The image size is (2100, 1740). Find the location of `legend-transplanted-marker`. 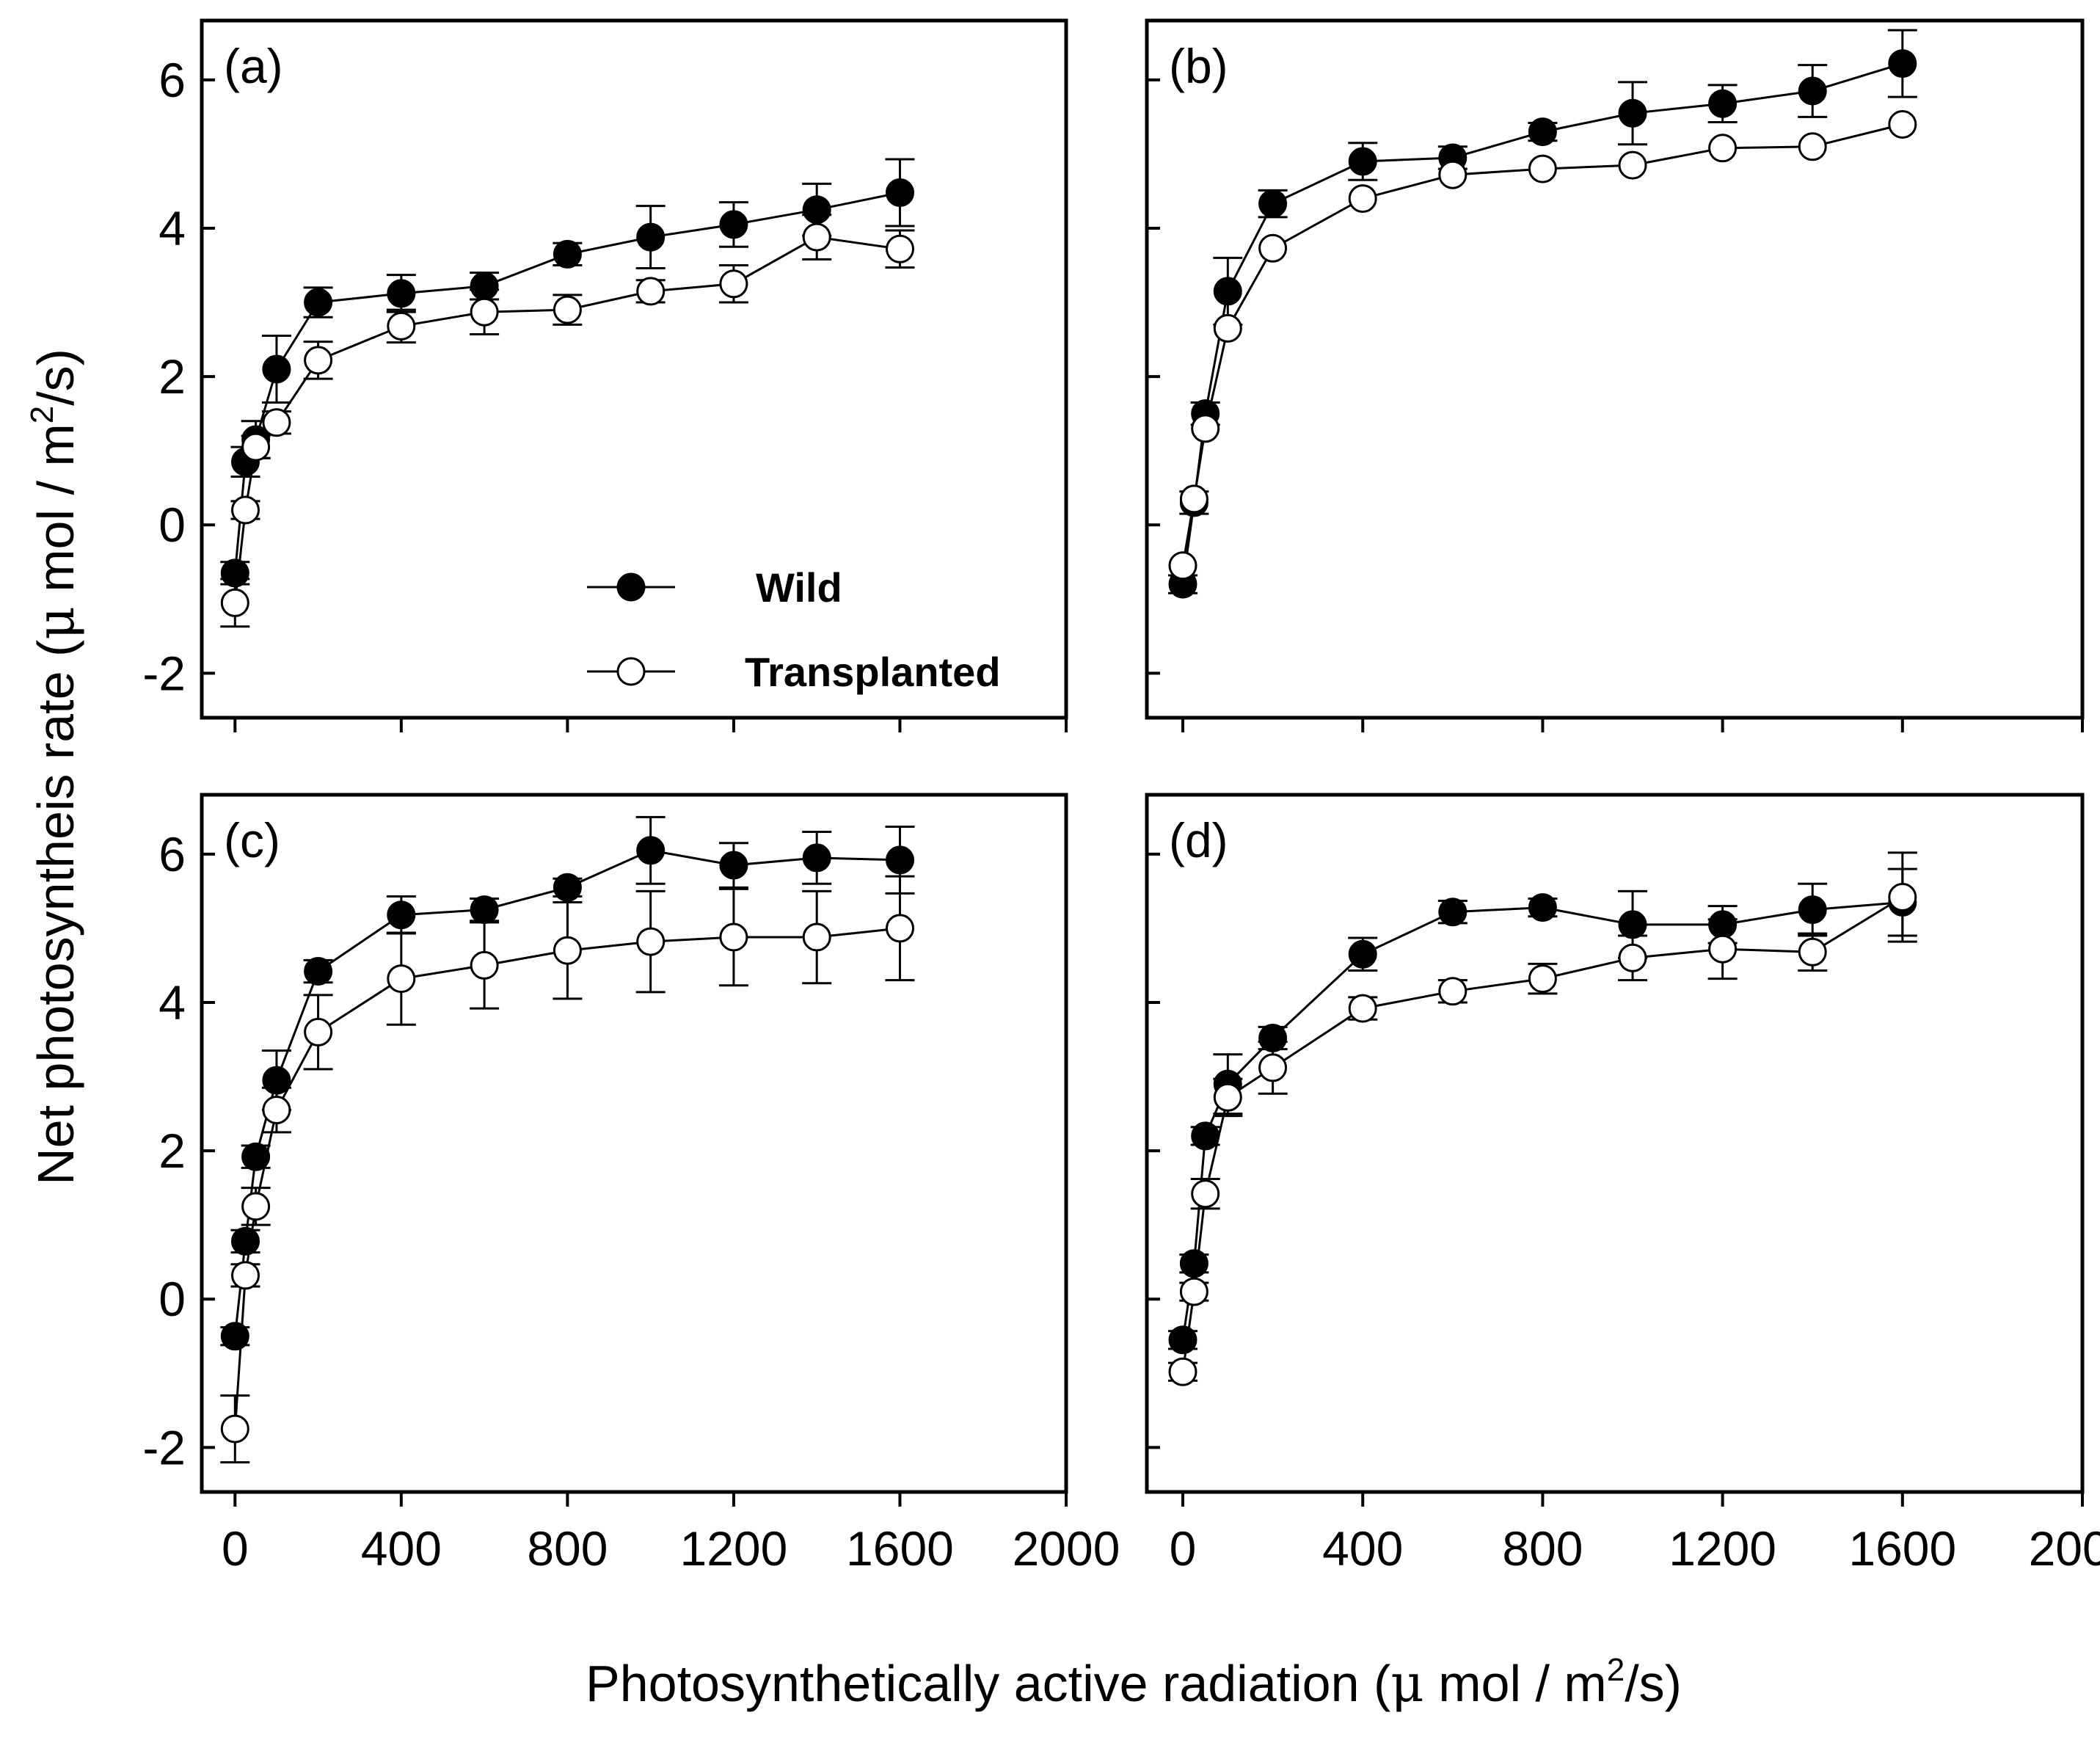

legend-transplanted-marker is located at coordinates (631, 671).